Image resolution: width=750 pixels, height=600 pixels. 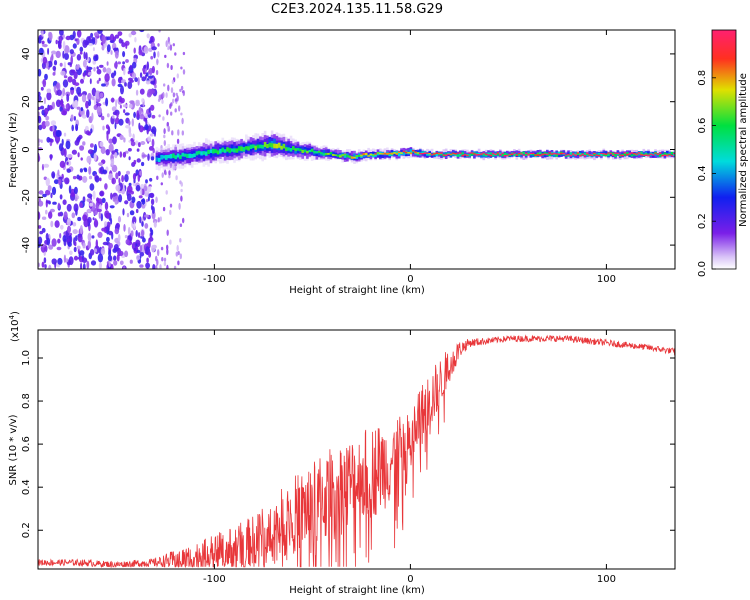 I want to click on spectrogram-y-label: Frequency (Hz), so click(x=13, y=150).